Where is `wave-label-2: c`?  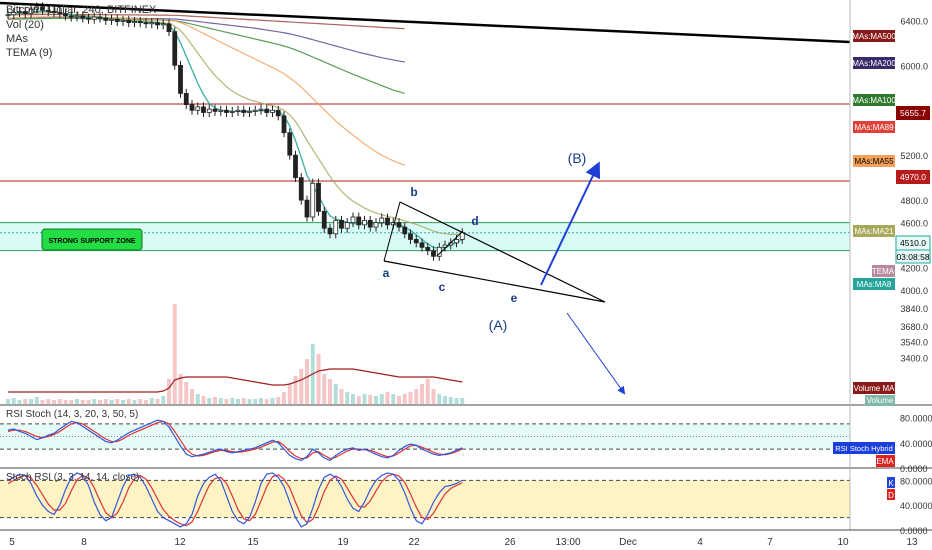
wave-label-2: c is located at coordinates (442, 287).